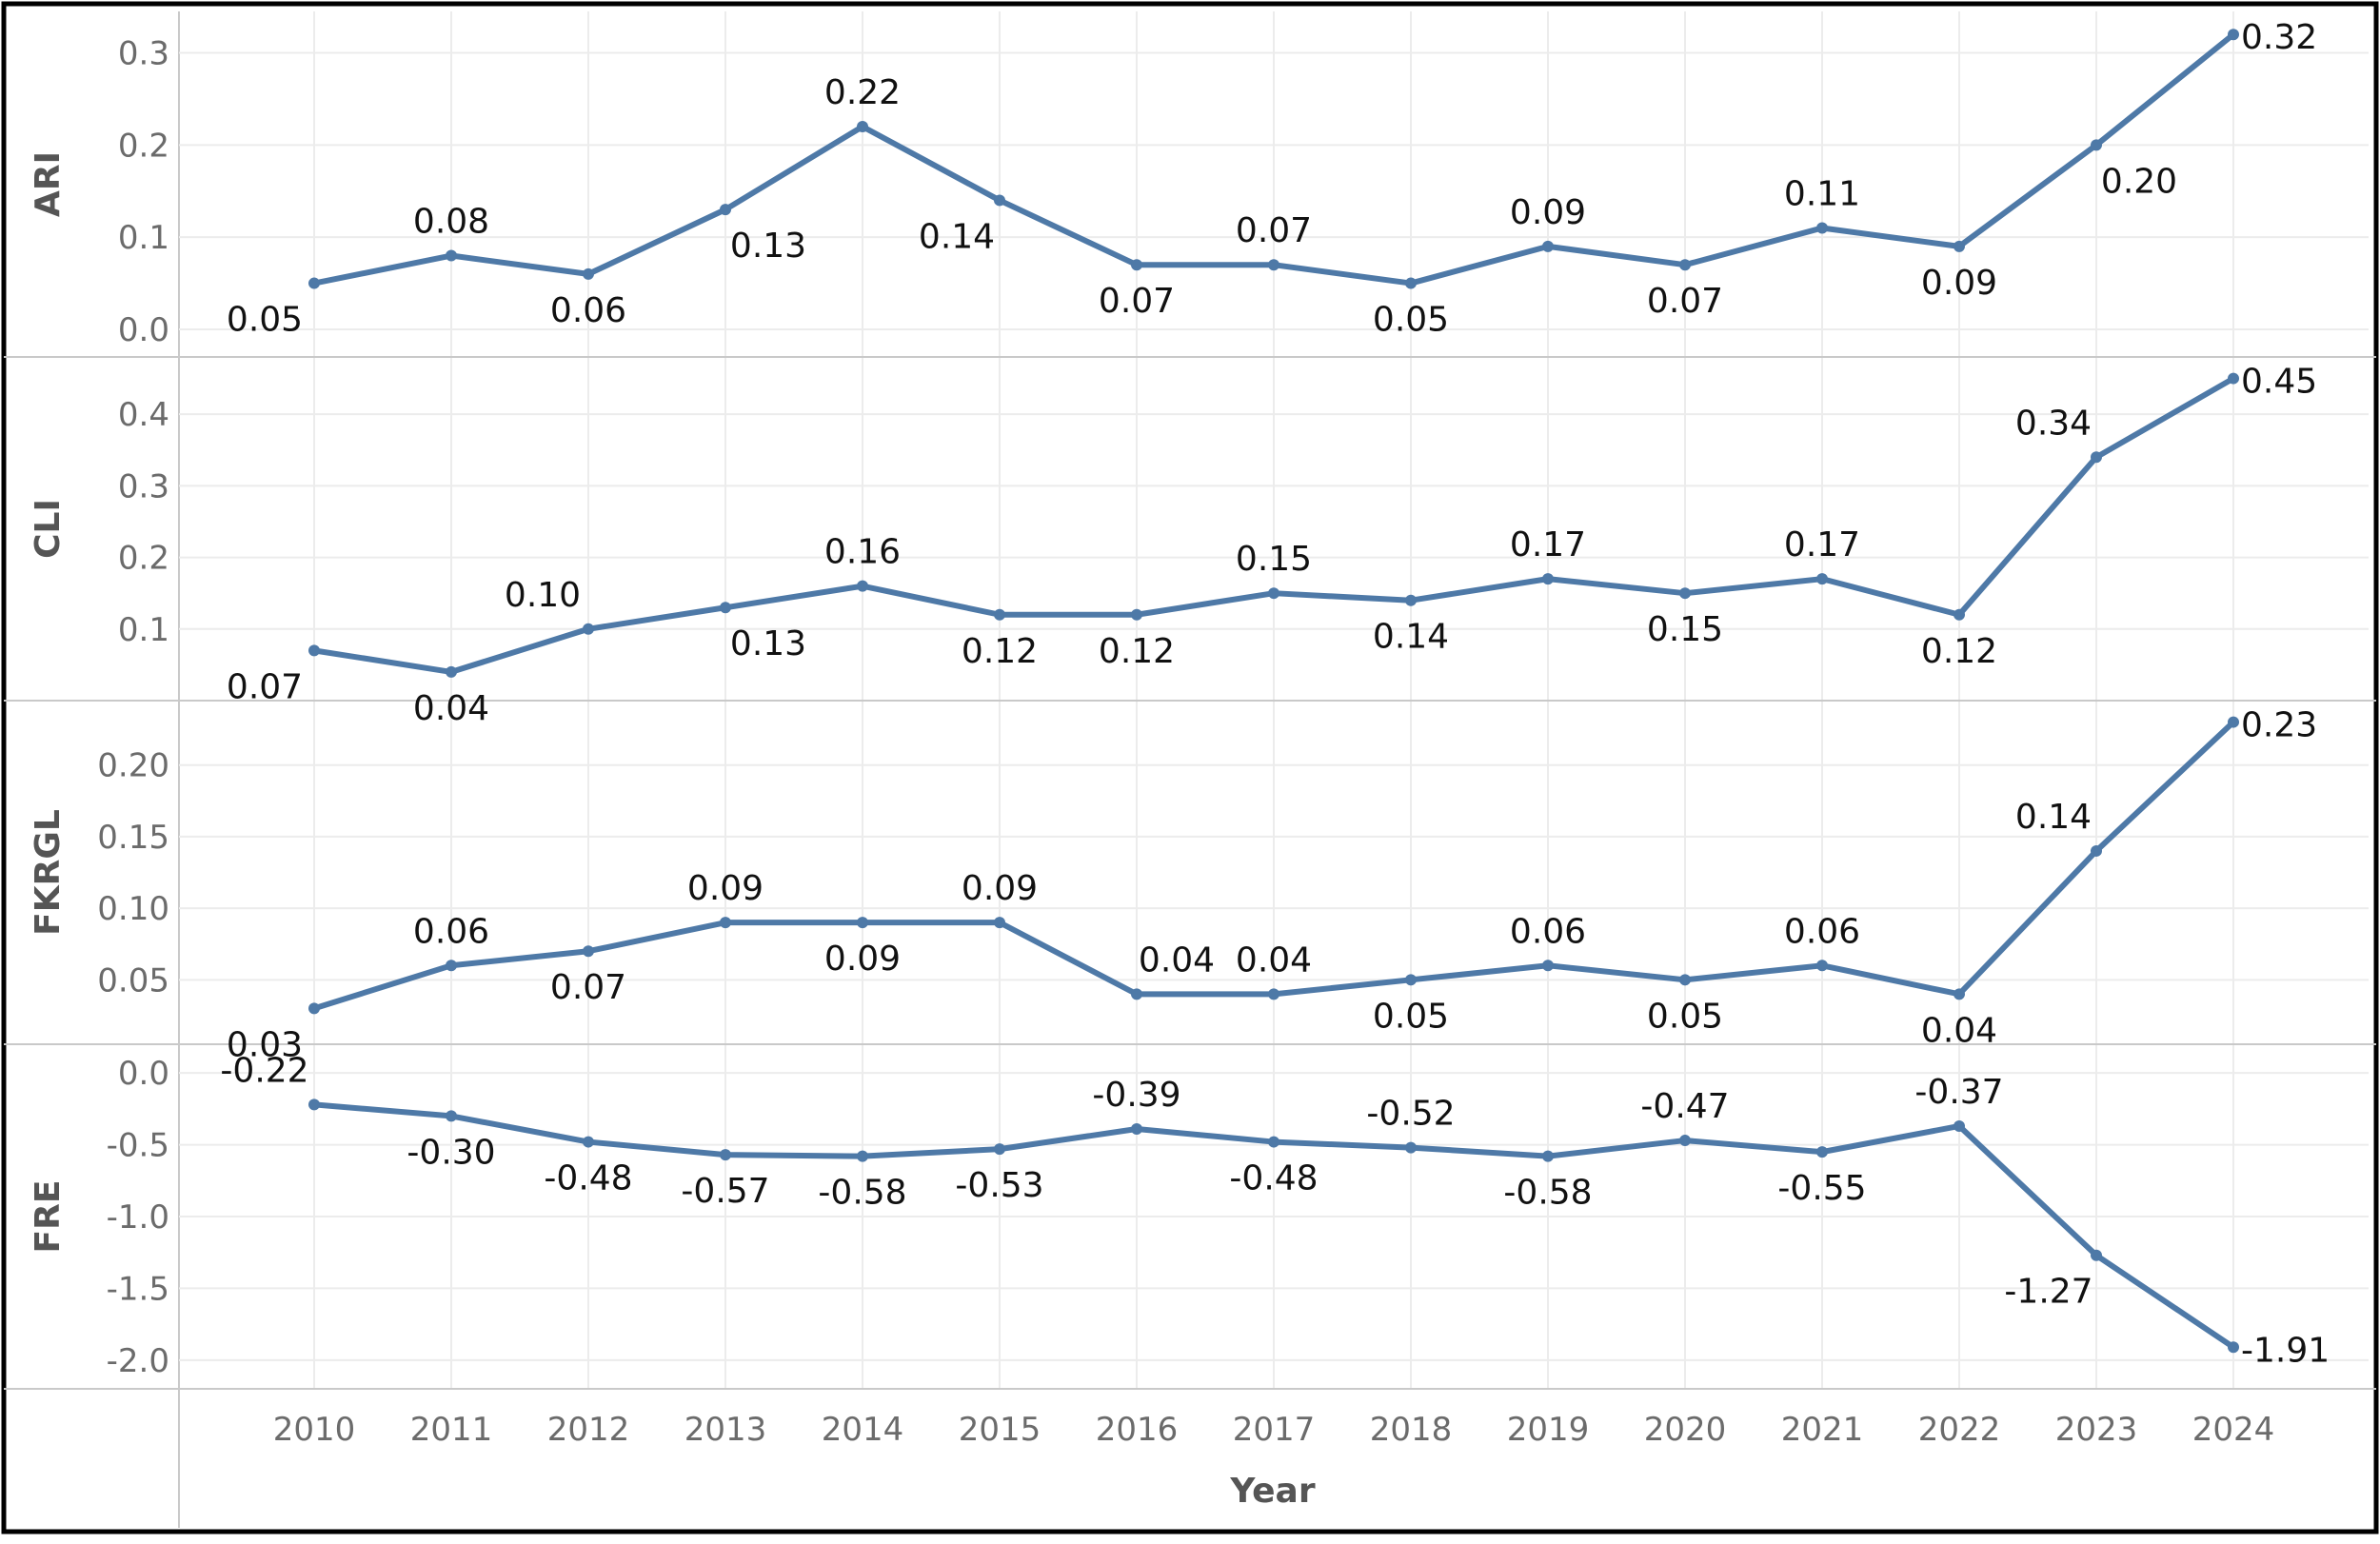  What do you see at coordinates (2139, 181) in the screenshot?
I see `data-label: 0.20` at bounding box center [2139, 181].